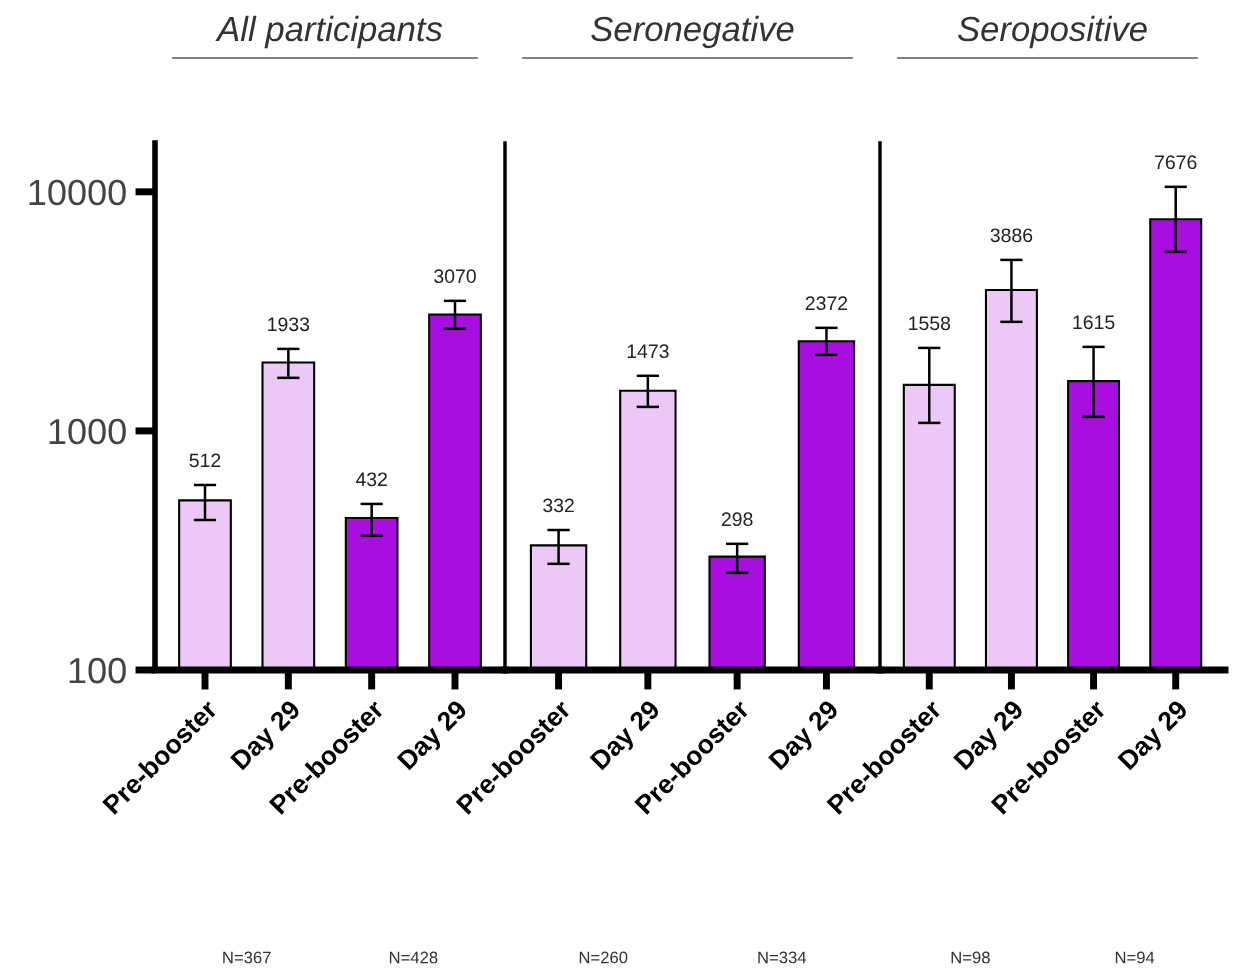 This screenshot has width=1255, height=980. What do you see at coordinates (455, 276) in the screenshot?
I see `data-label: 3070` at bounding box center [455, 276].